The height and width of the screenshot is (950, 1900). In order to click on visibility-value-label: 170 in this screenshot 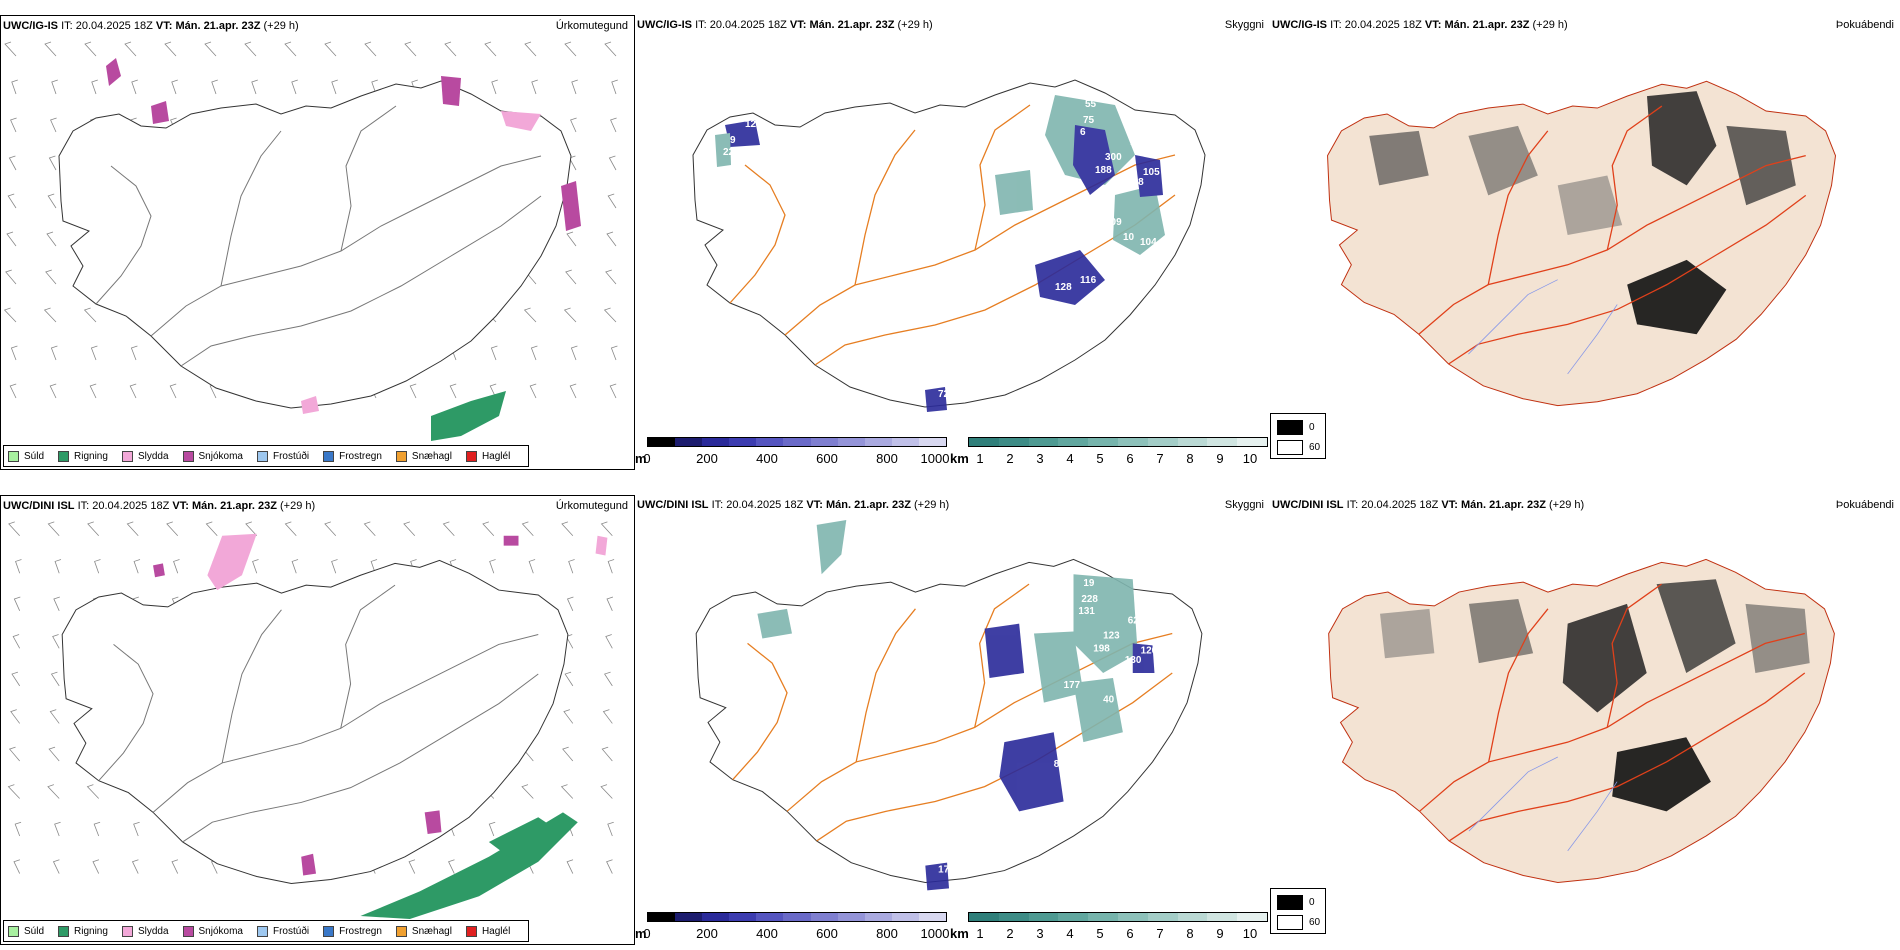, I will do `click(946, 870)`.